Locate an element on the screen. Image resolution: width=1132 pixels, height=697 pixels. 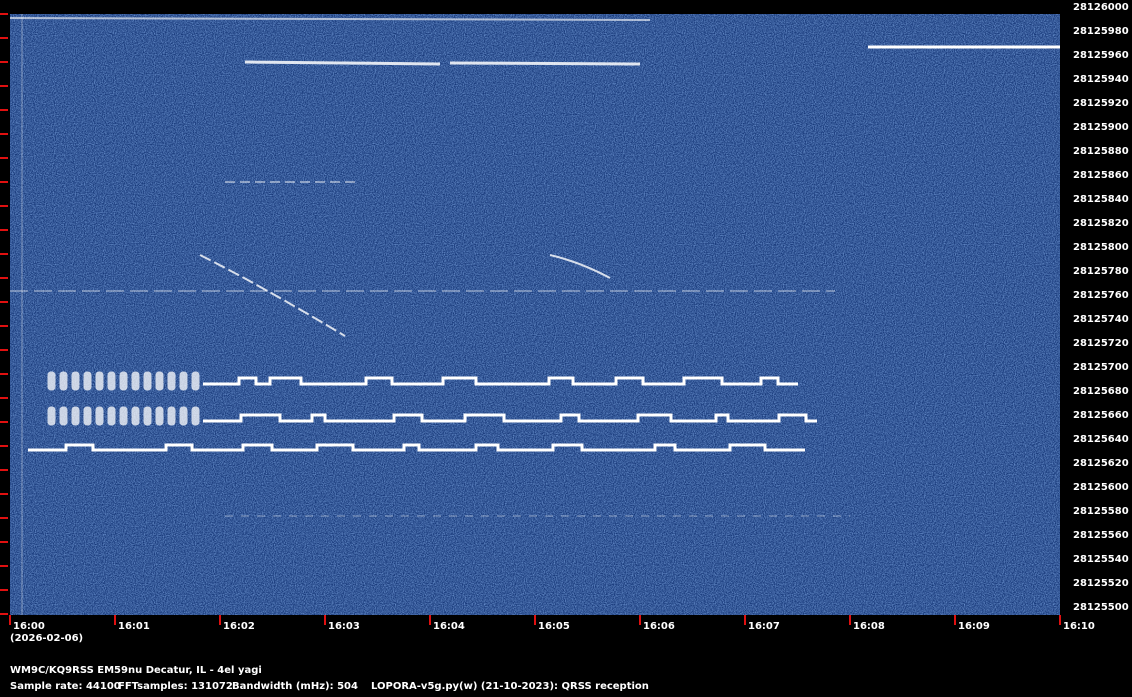
x-tick-label: 16:02 is located at coordinates (239, 626).